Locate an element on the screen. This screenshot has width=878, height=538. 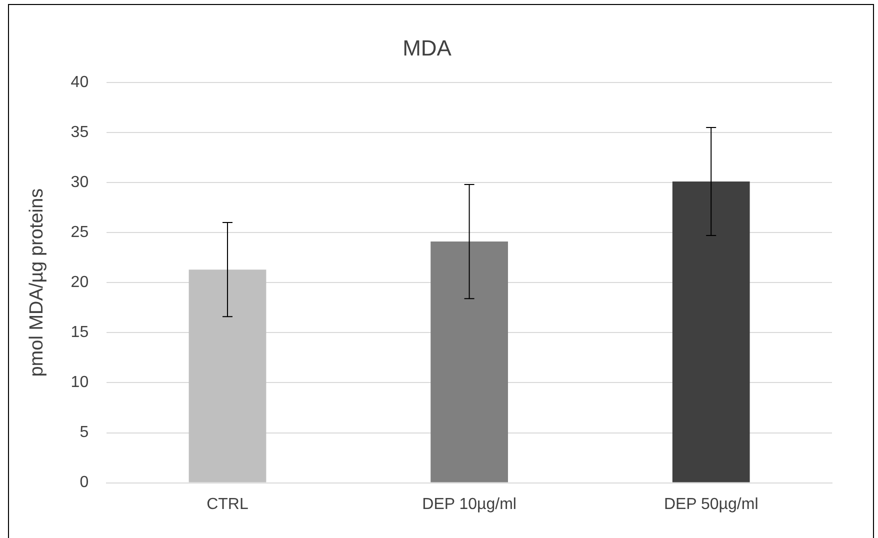
y-tick-label: 30 is located at coordinates (79, 182).